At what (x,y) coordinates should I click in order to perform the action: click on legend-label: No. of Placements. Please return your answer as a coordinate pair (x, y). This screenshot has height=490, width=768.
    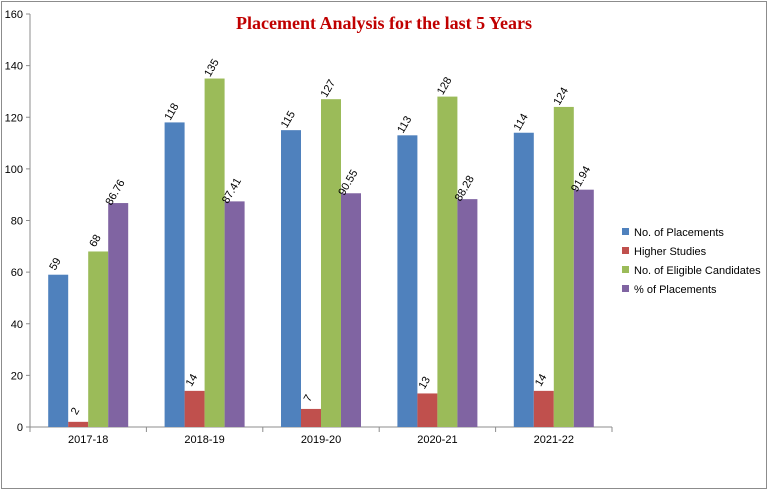
    Looking at the image, I should click on (679, 233).